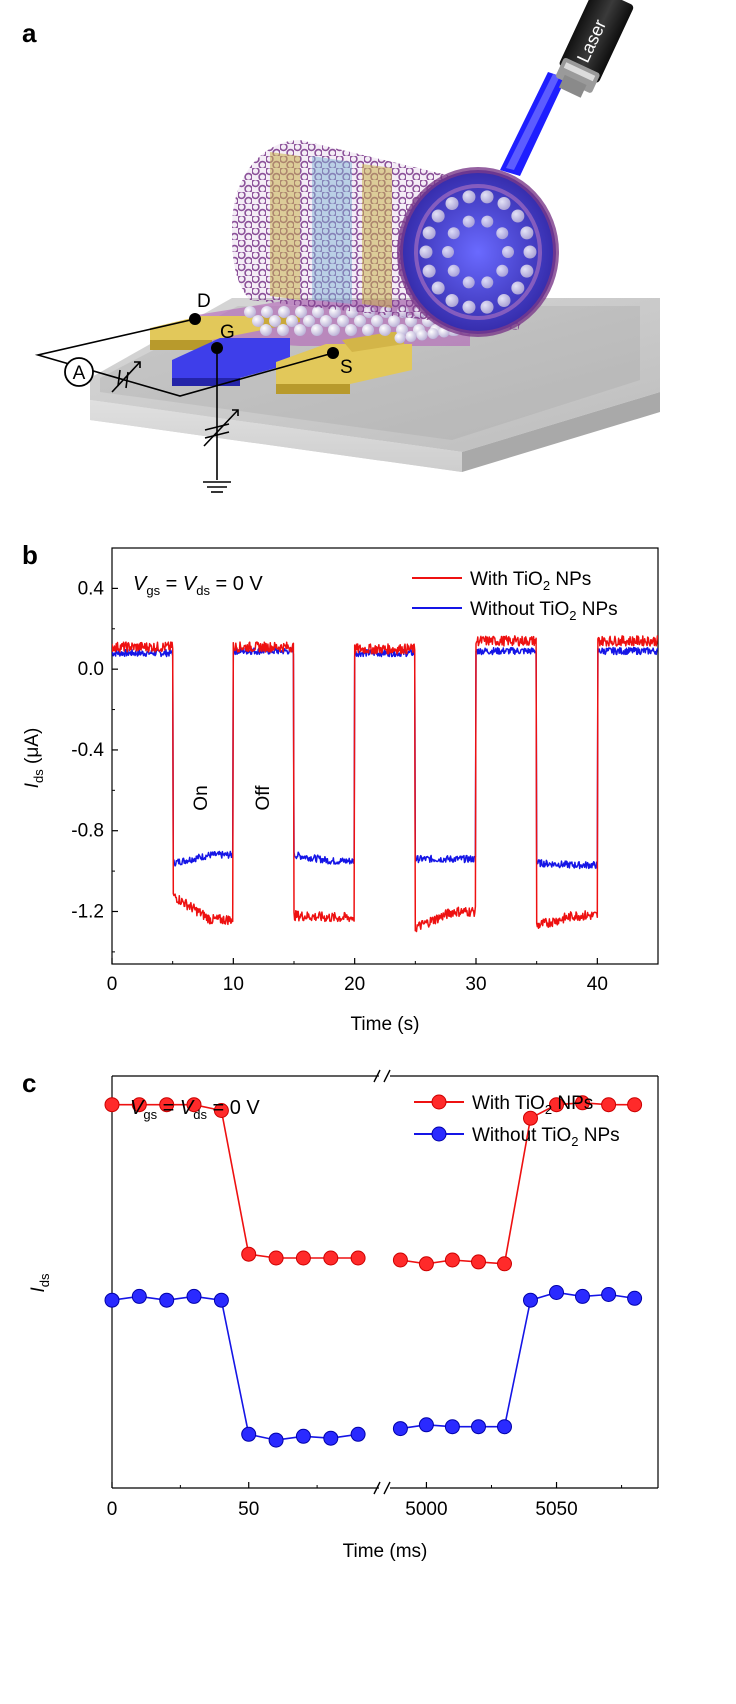 This screenshot has width=736, height=1704. What do you see at coordinates (29, 33) in the screenshot?
I see `panel-label-a: a` at bounding box center [29, 33].